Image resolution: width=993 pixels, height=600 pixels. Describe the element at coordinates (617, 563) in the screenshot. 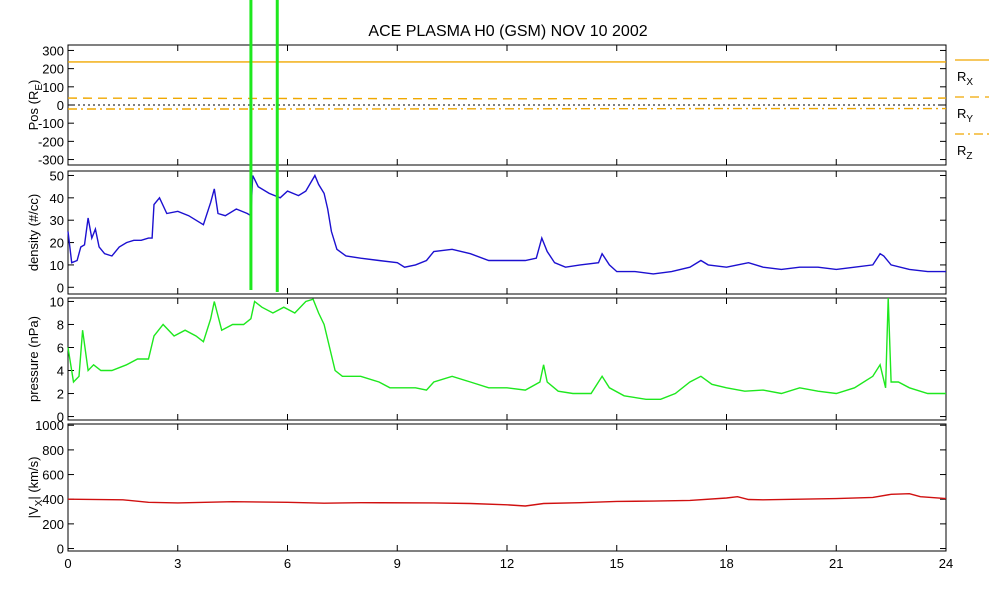

I see `x-tick-label: 15` at that location.